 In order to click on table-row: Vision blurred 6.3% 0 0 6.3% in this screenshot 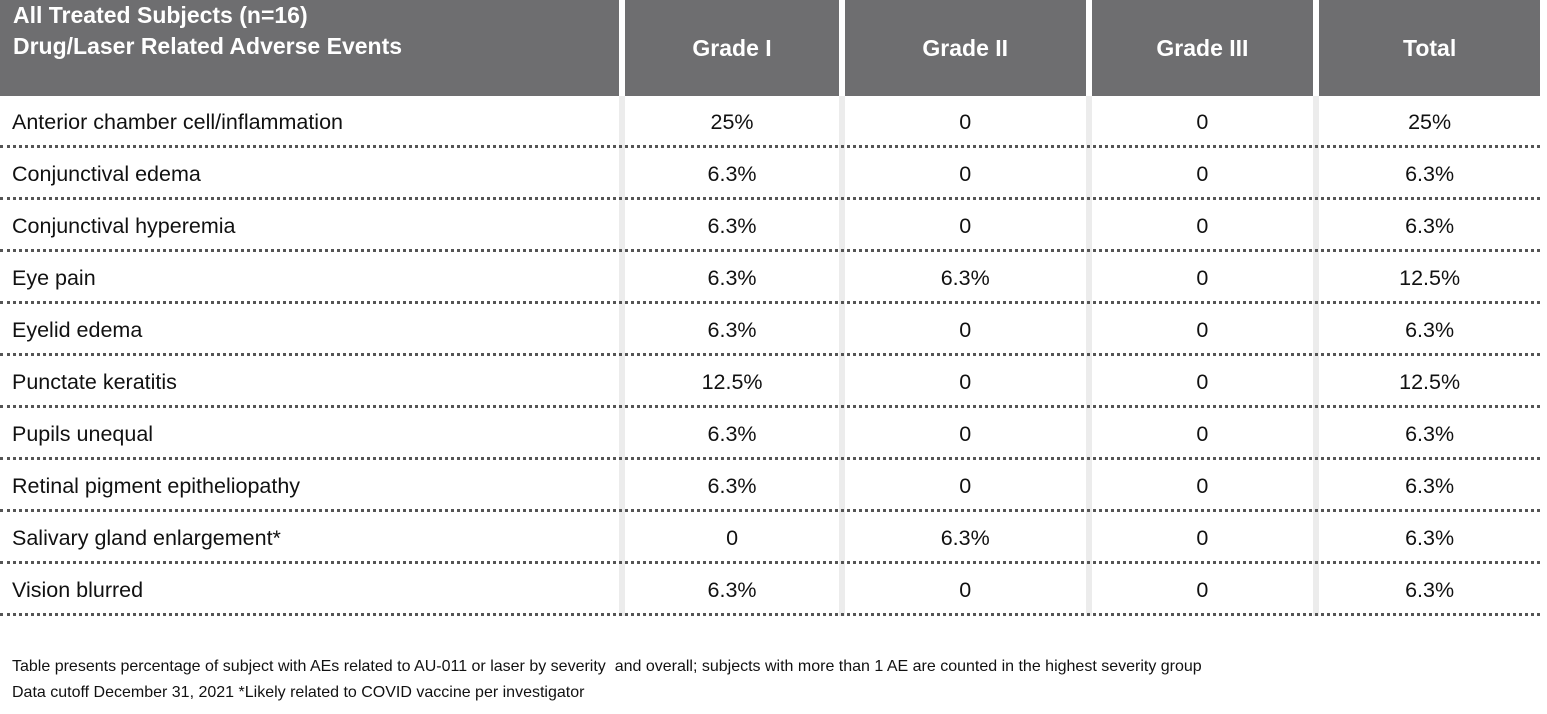, I will do `click(770, 590)`.